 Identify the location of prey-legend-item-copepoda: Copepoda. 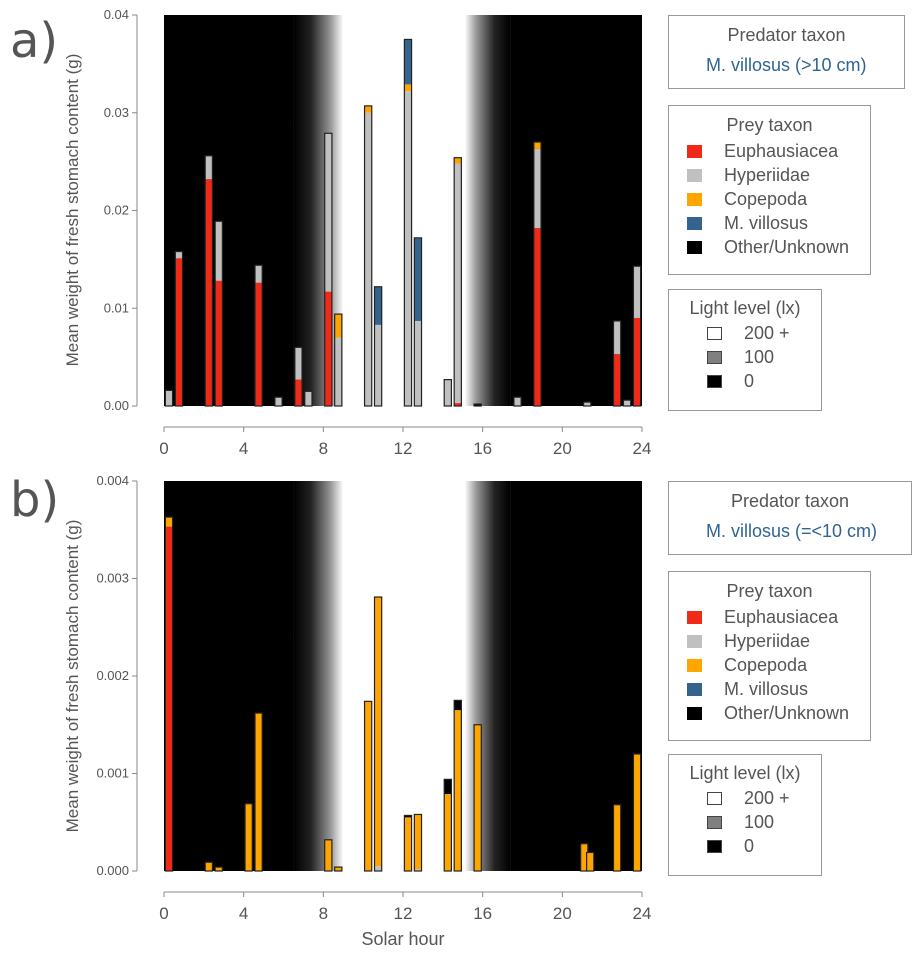
(778, 665).